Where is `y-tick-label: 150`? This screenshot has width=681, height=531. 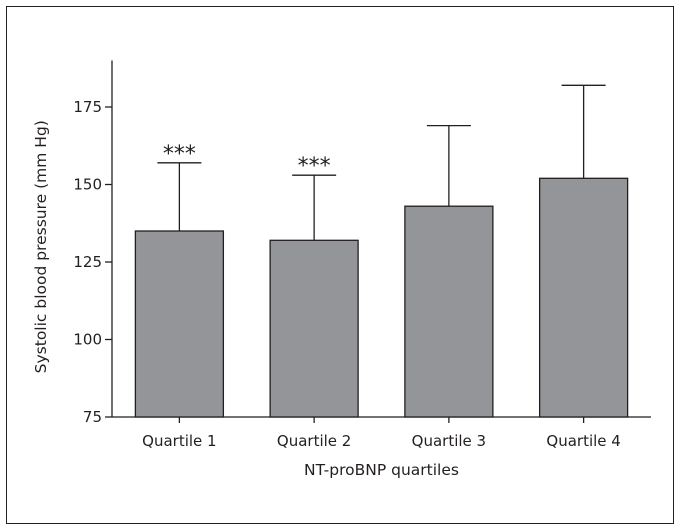
y-tick-label: 150 is located at coordinates (87, 185).